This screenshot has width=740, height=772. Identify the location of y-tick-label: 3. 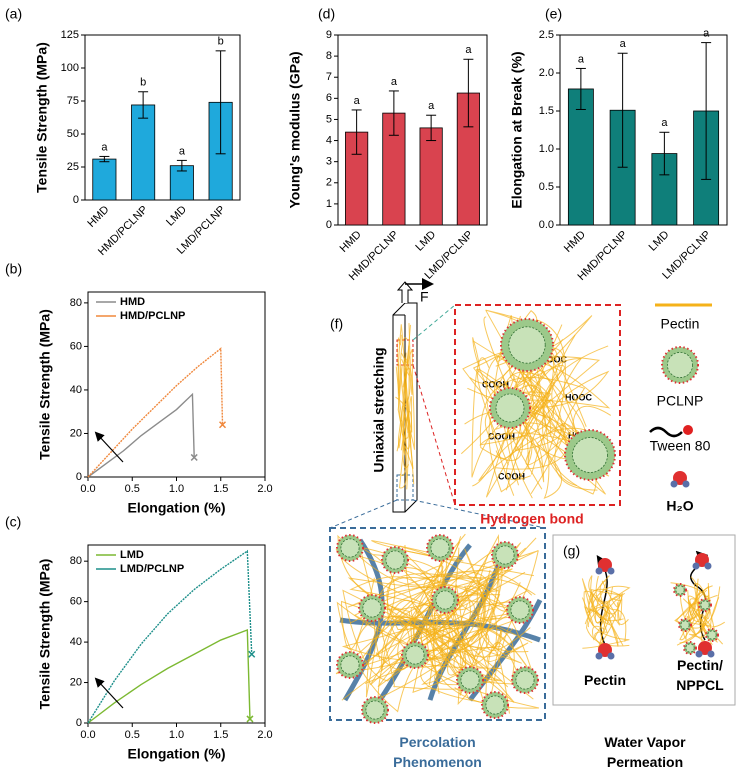
(329, 162).